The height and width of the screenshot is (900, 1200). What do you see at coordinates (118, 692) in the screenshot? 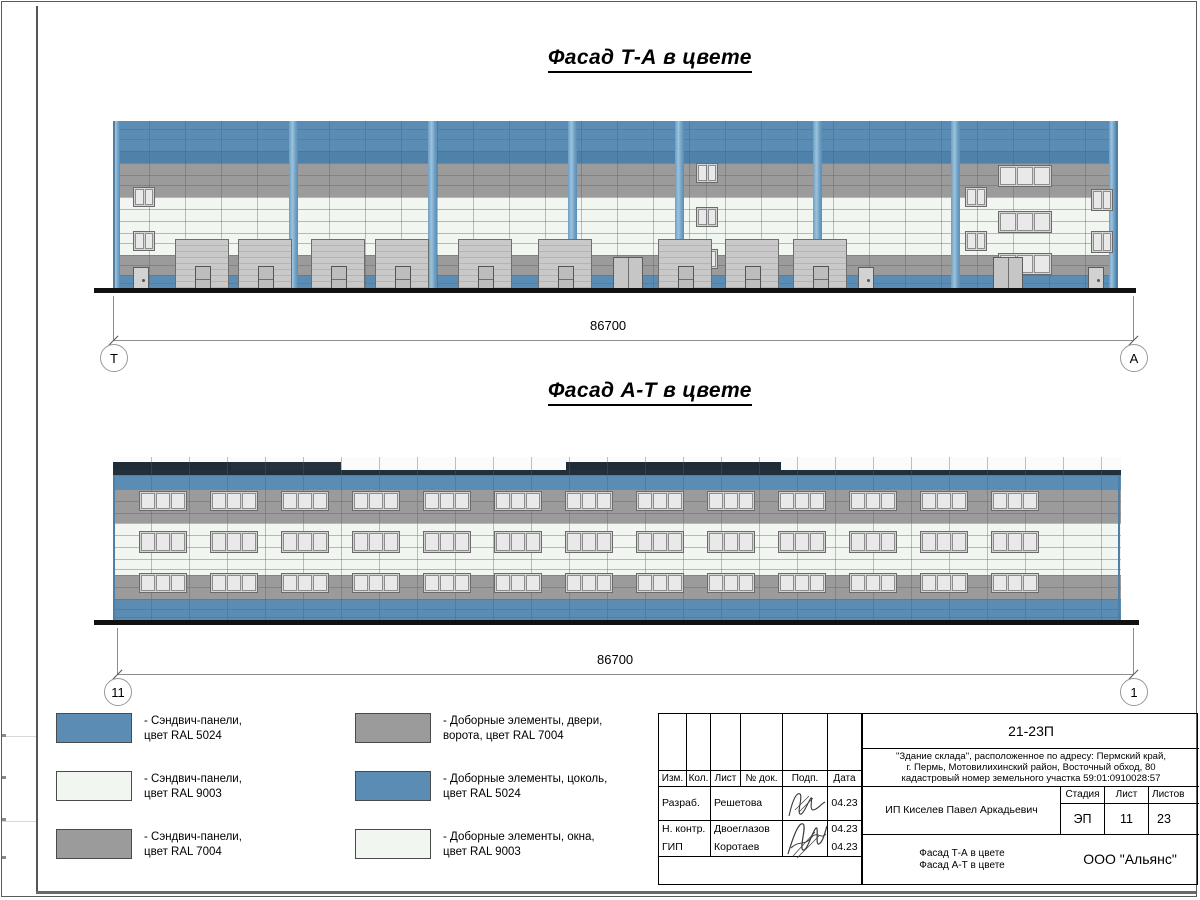
I see `axis-bubble-11: 11` at bounding box center [118, 692].